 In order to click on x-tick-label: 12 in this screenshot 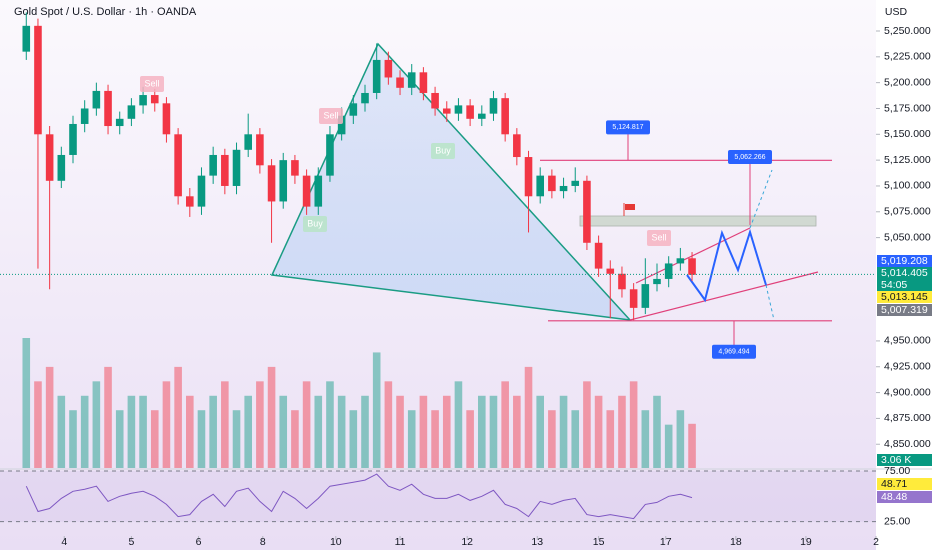, I will do `click(467, 542)`.